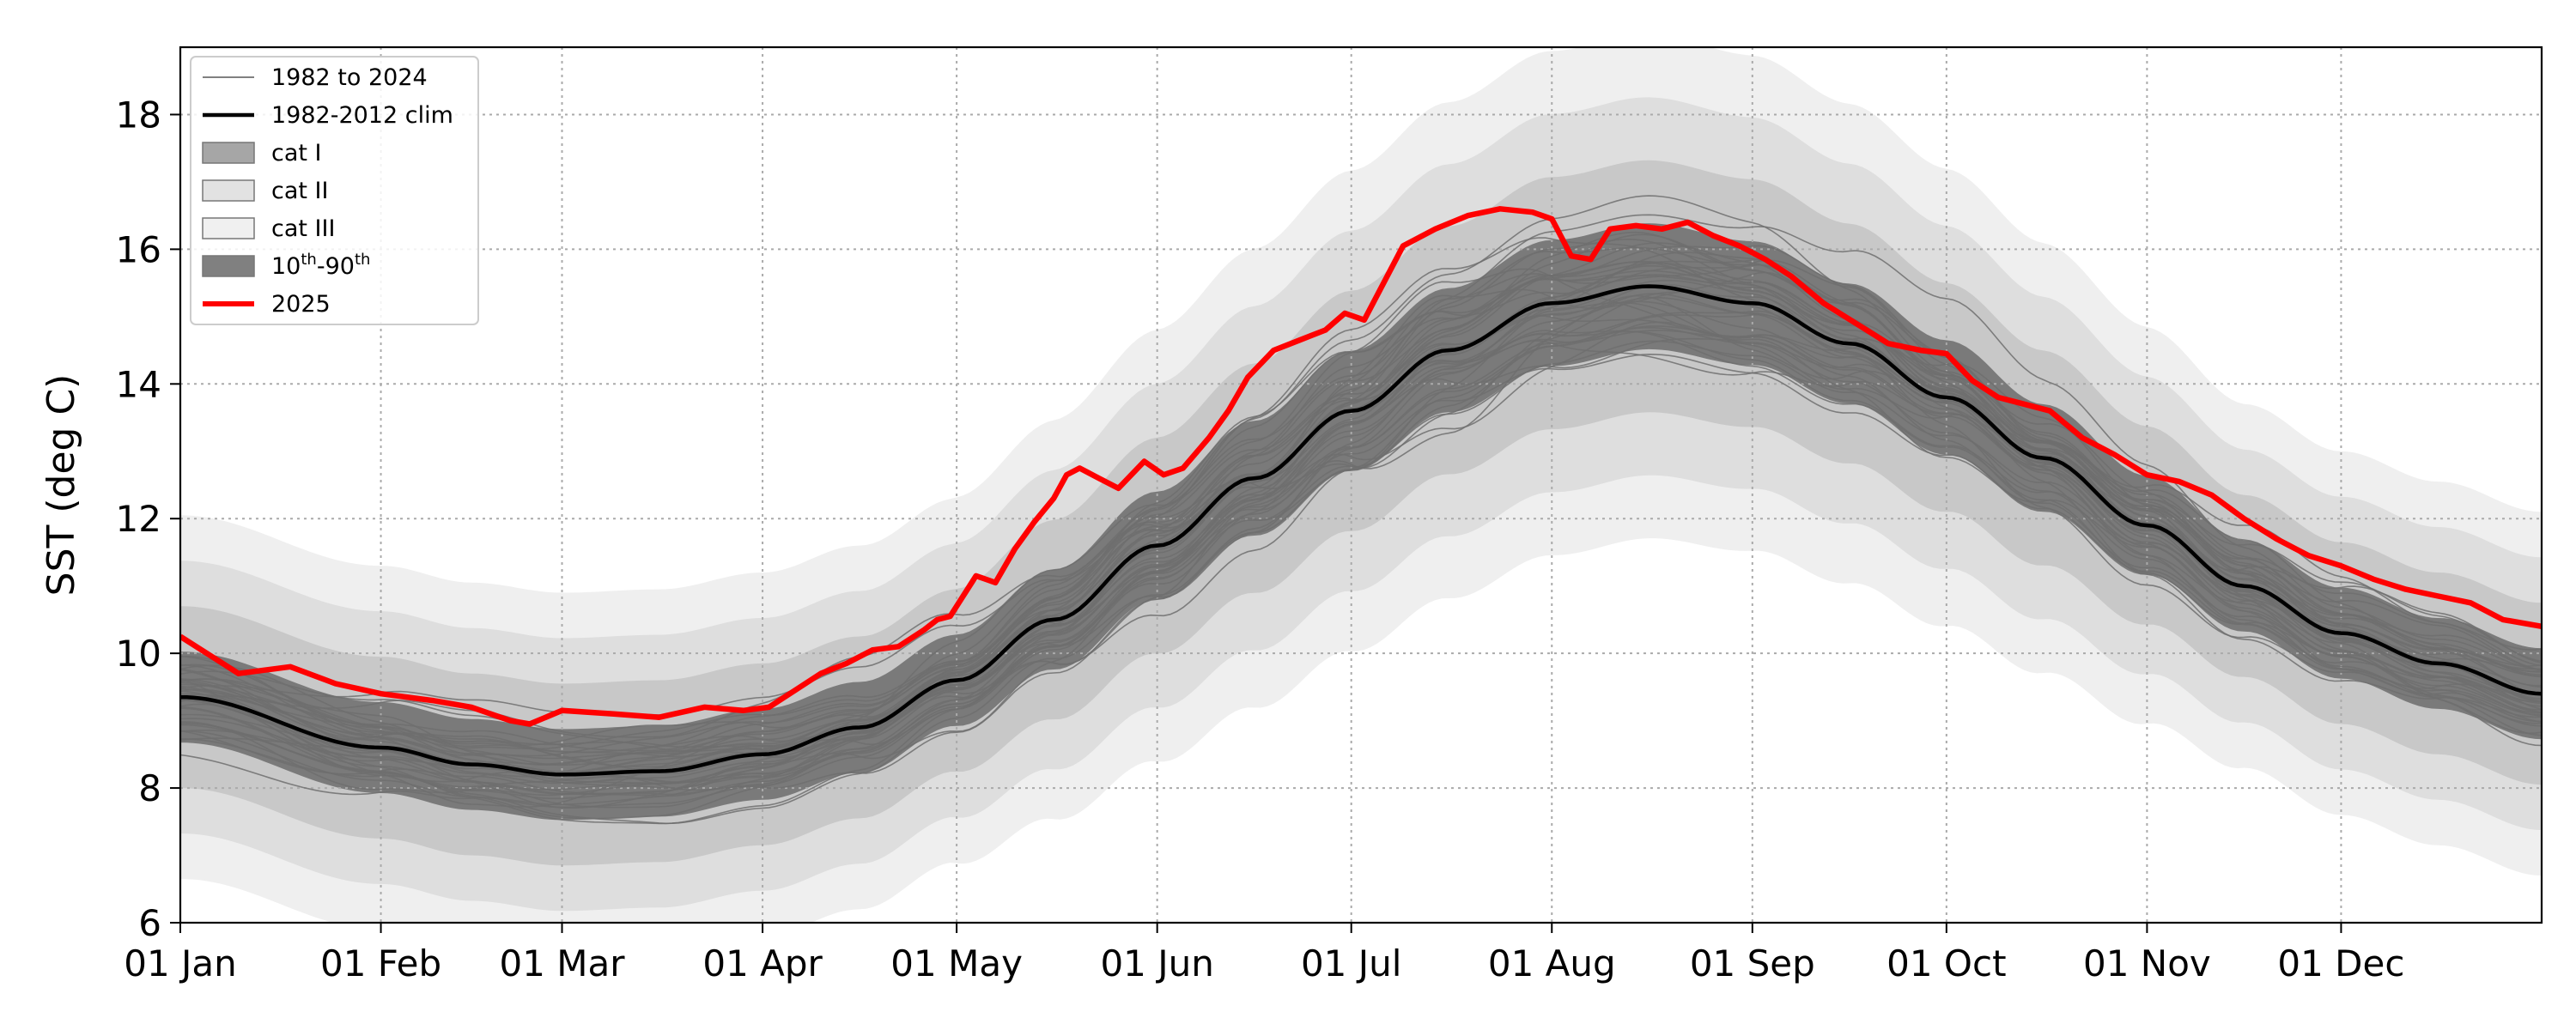 The height and width of the screenshot is (1030, 2576). I want to click on y-tick-label: 16, so click(138, 249).